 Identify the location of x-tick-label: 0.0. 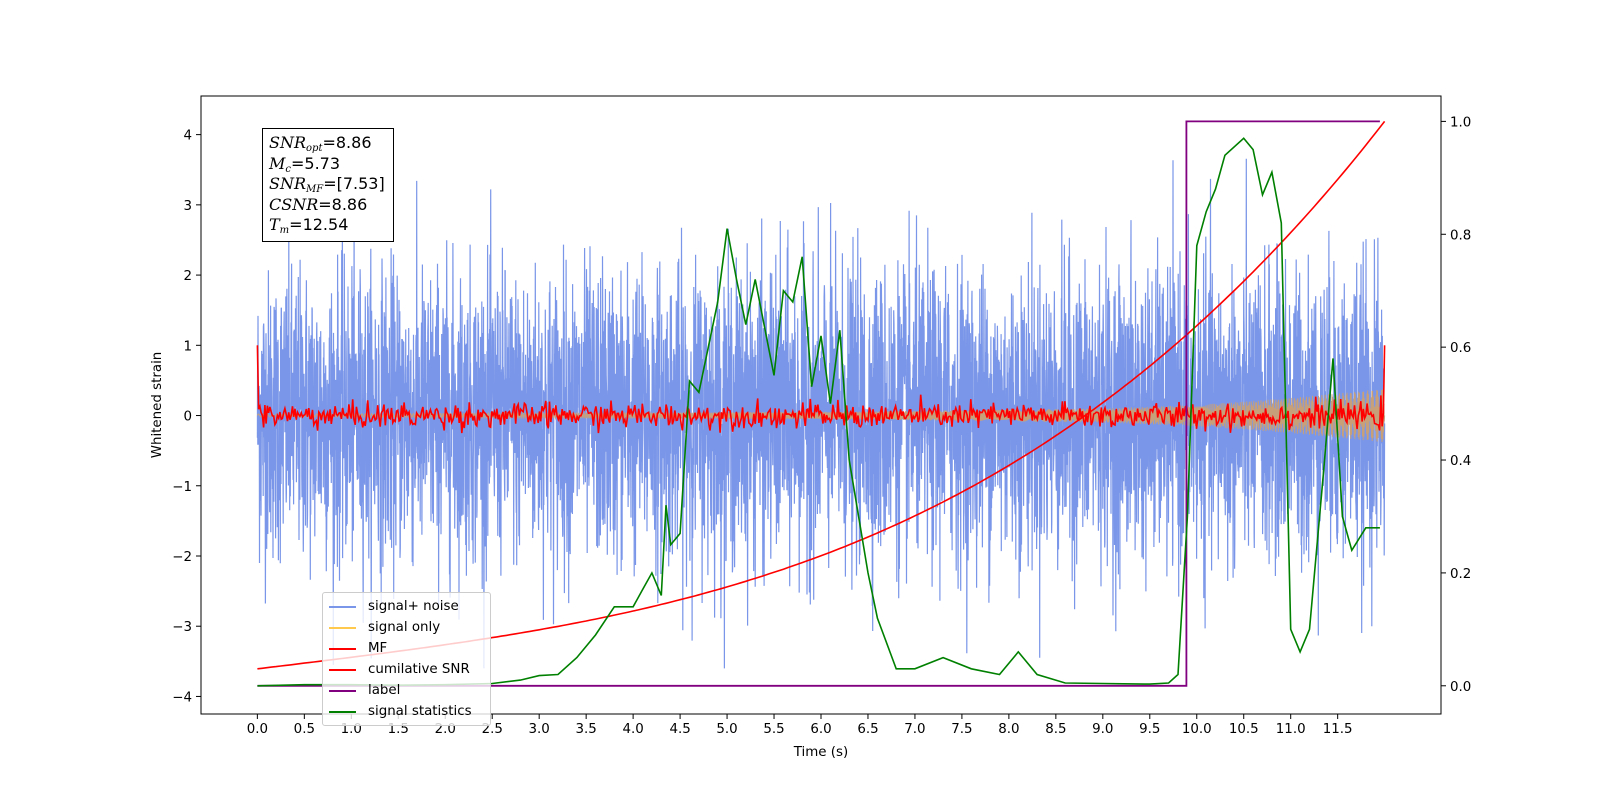
(257, 729).